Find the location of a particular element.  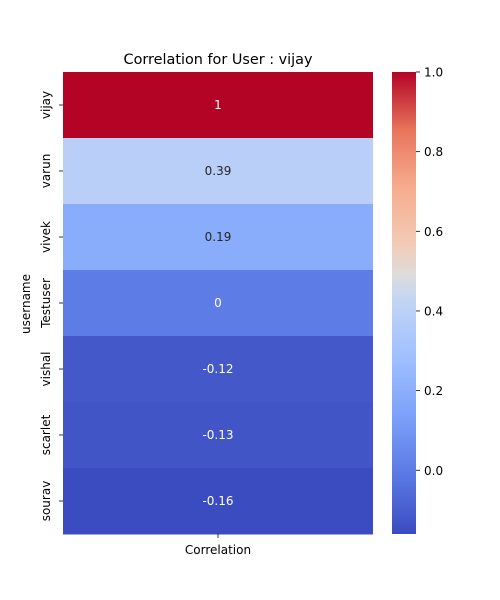

y-tick-label: vijay is located at coordinates (46, 105).